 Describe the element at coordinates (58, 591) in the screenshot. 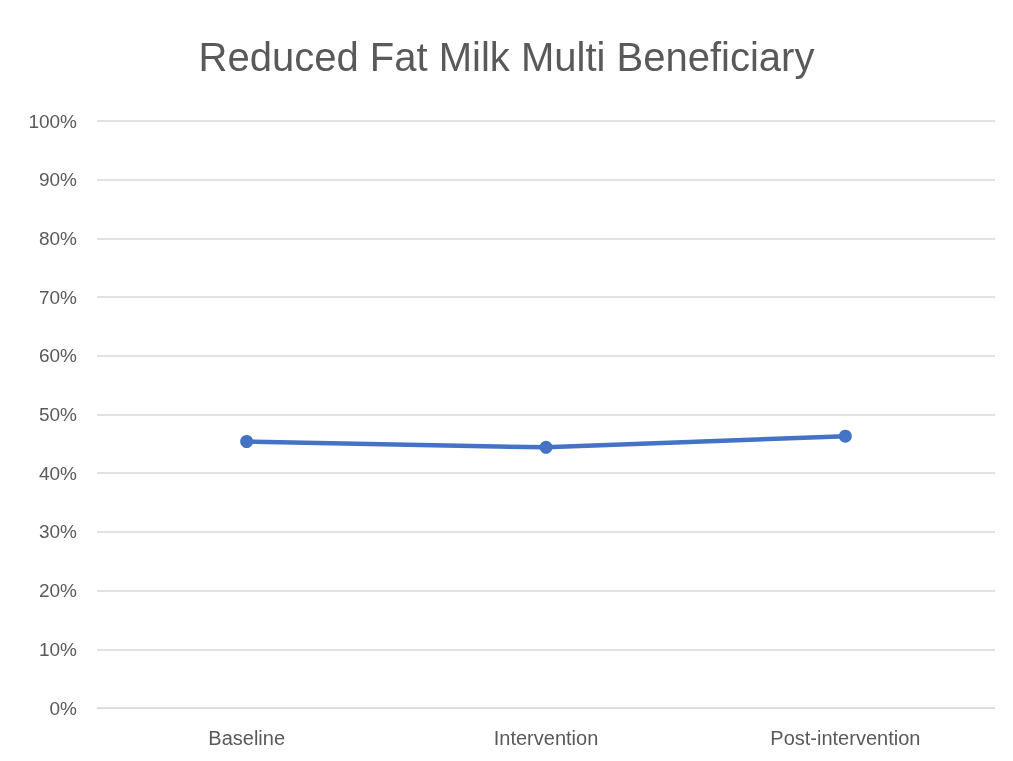

I see `y-tick-label: 20%` at that location.